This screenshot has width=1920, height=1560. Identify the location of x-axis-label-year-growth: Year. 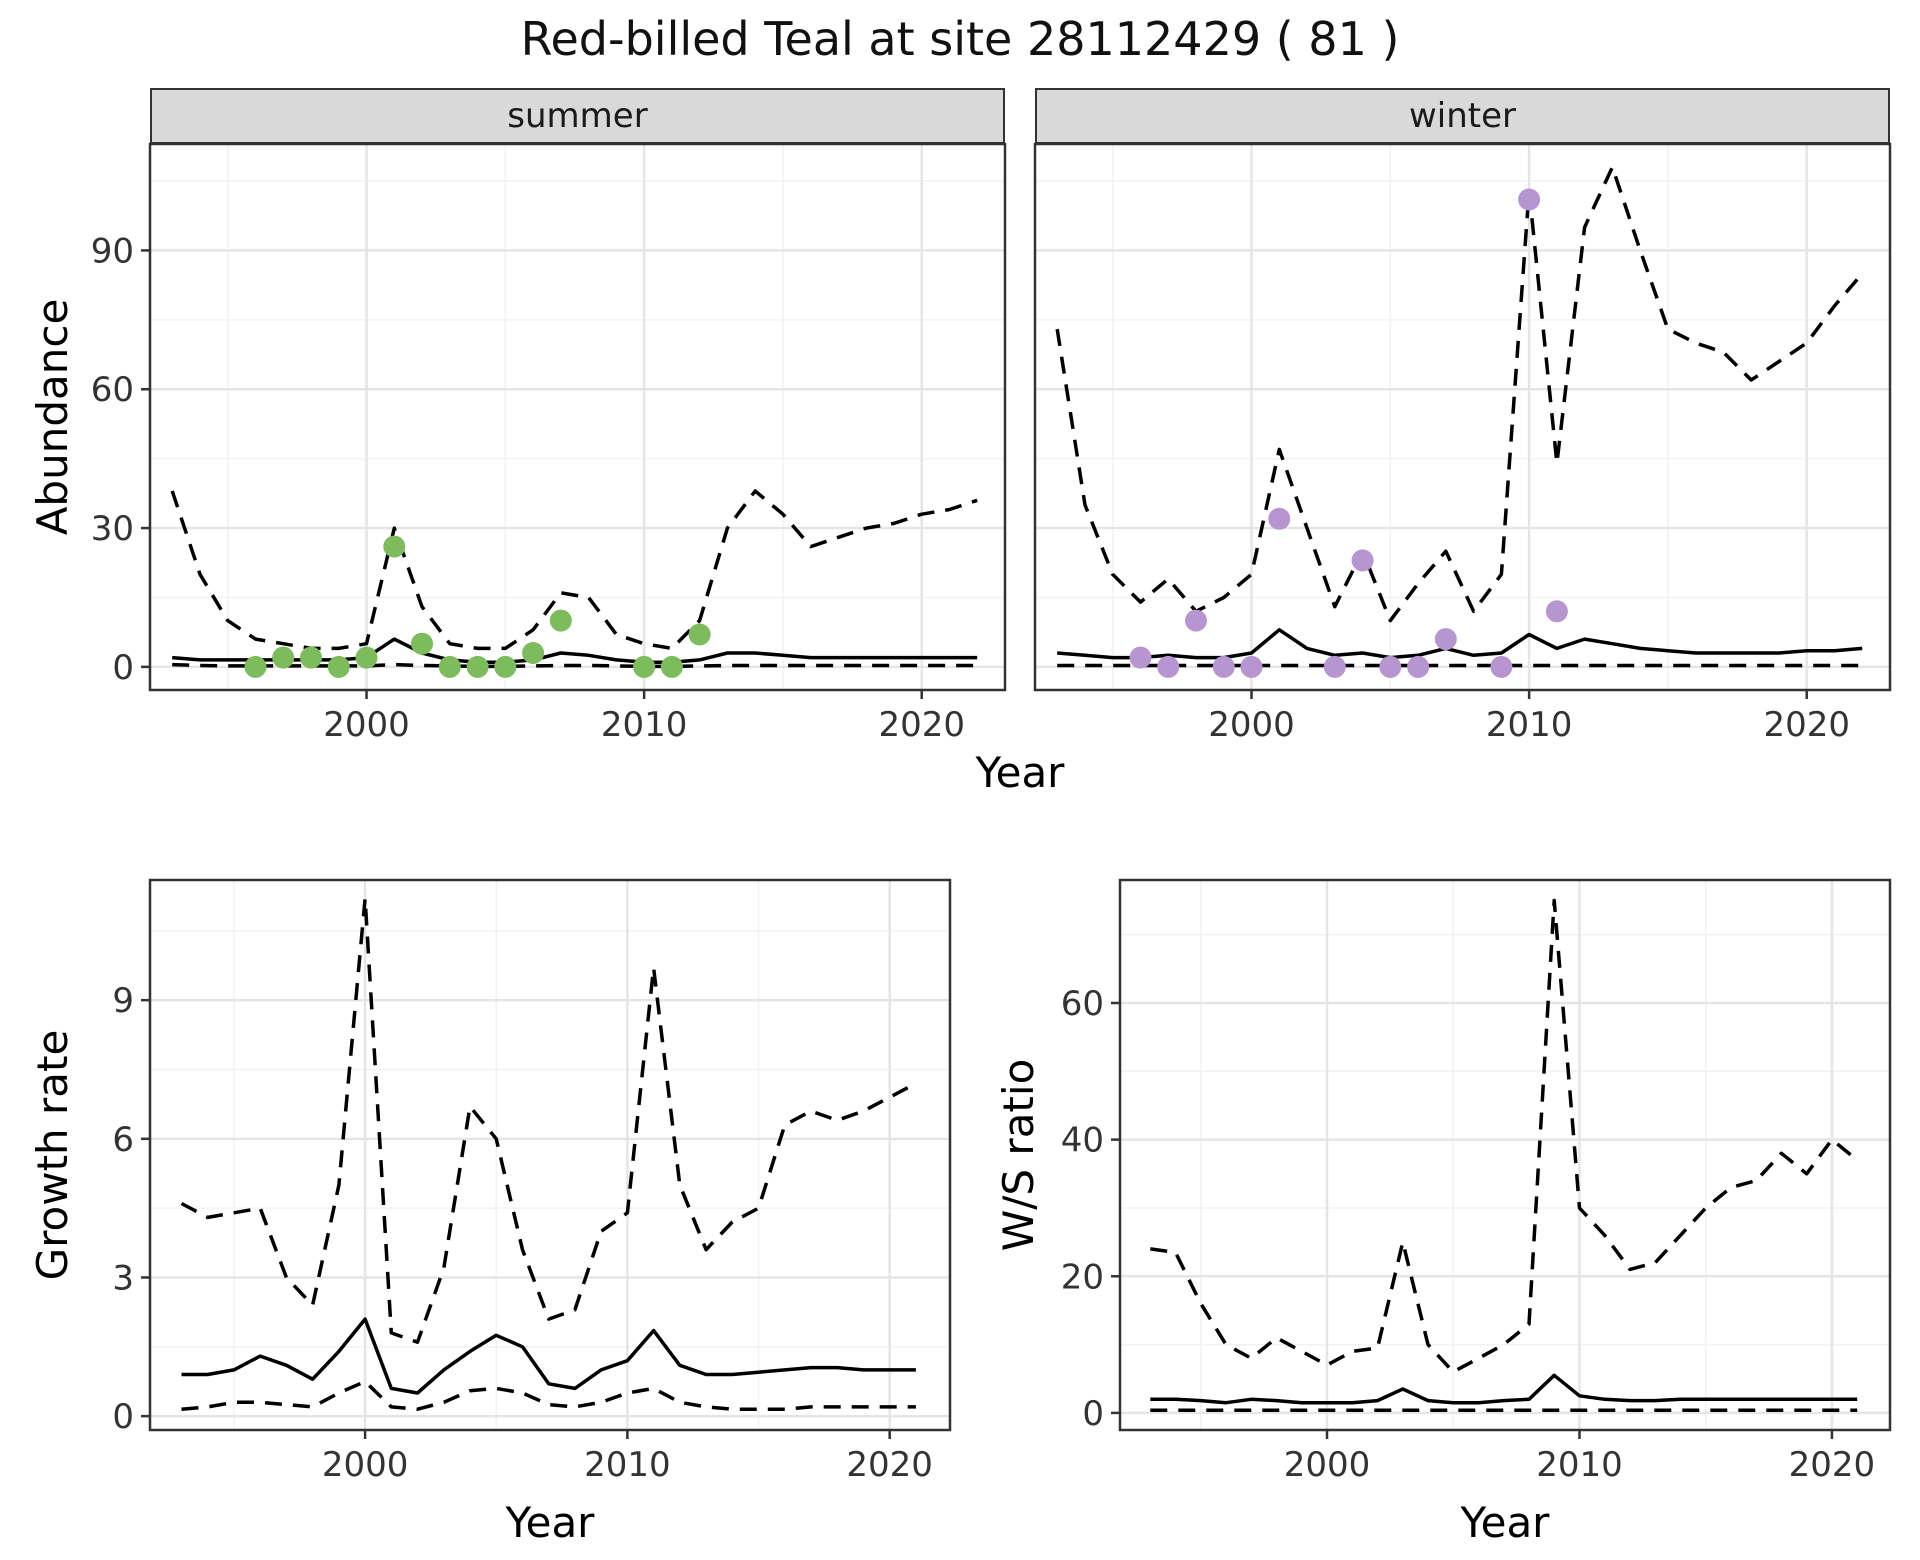
(550, 1522).